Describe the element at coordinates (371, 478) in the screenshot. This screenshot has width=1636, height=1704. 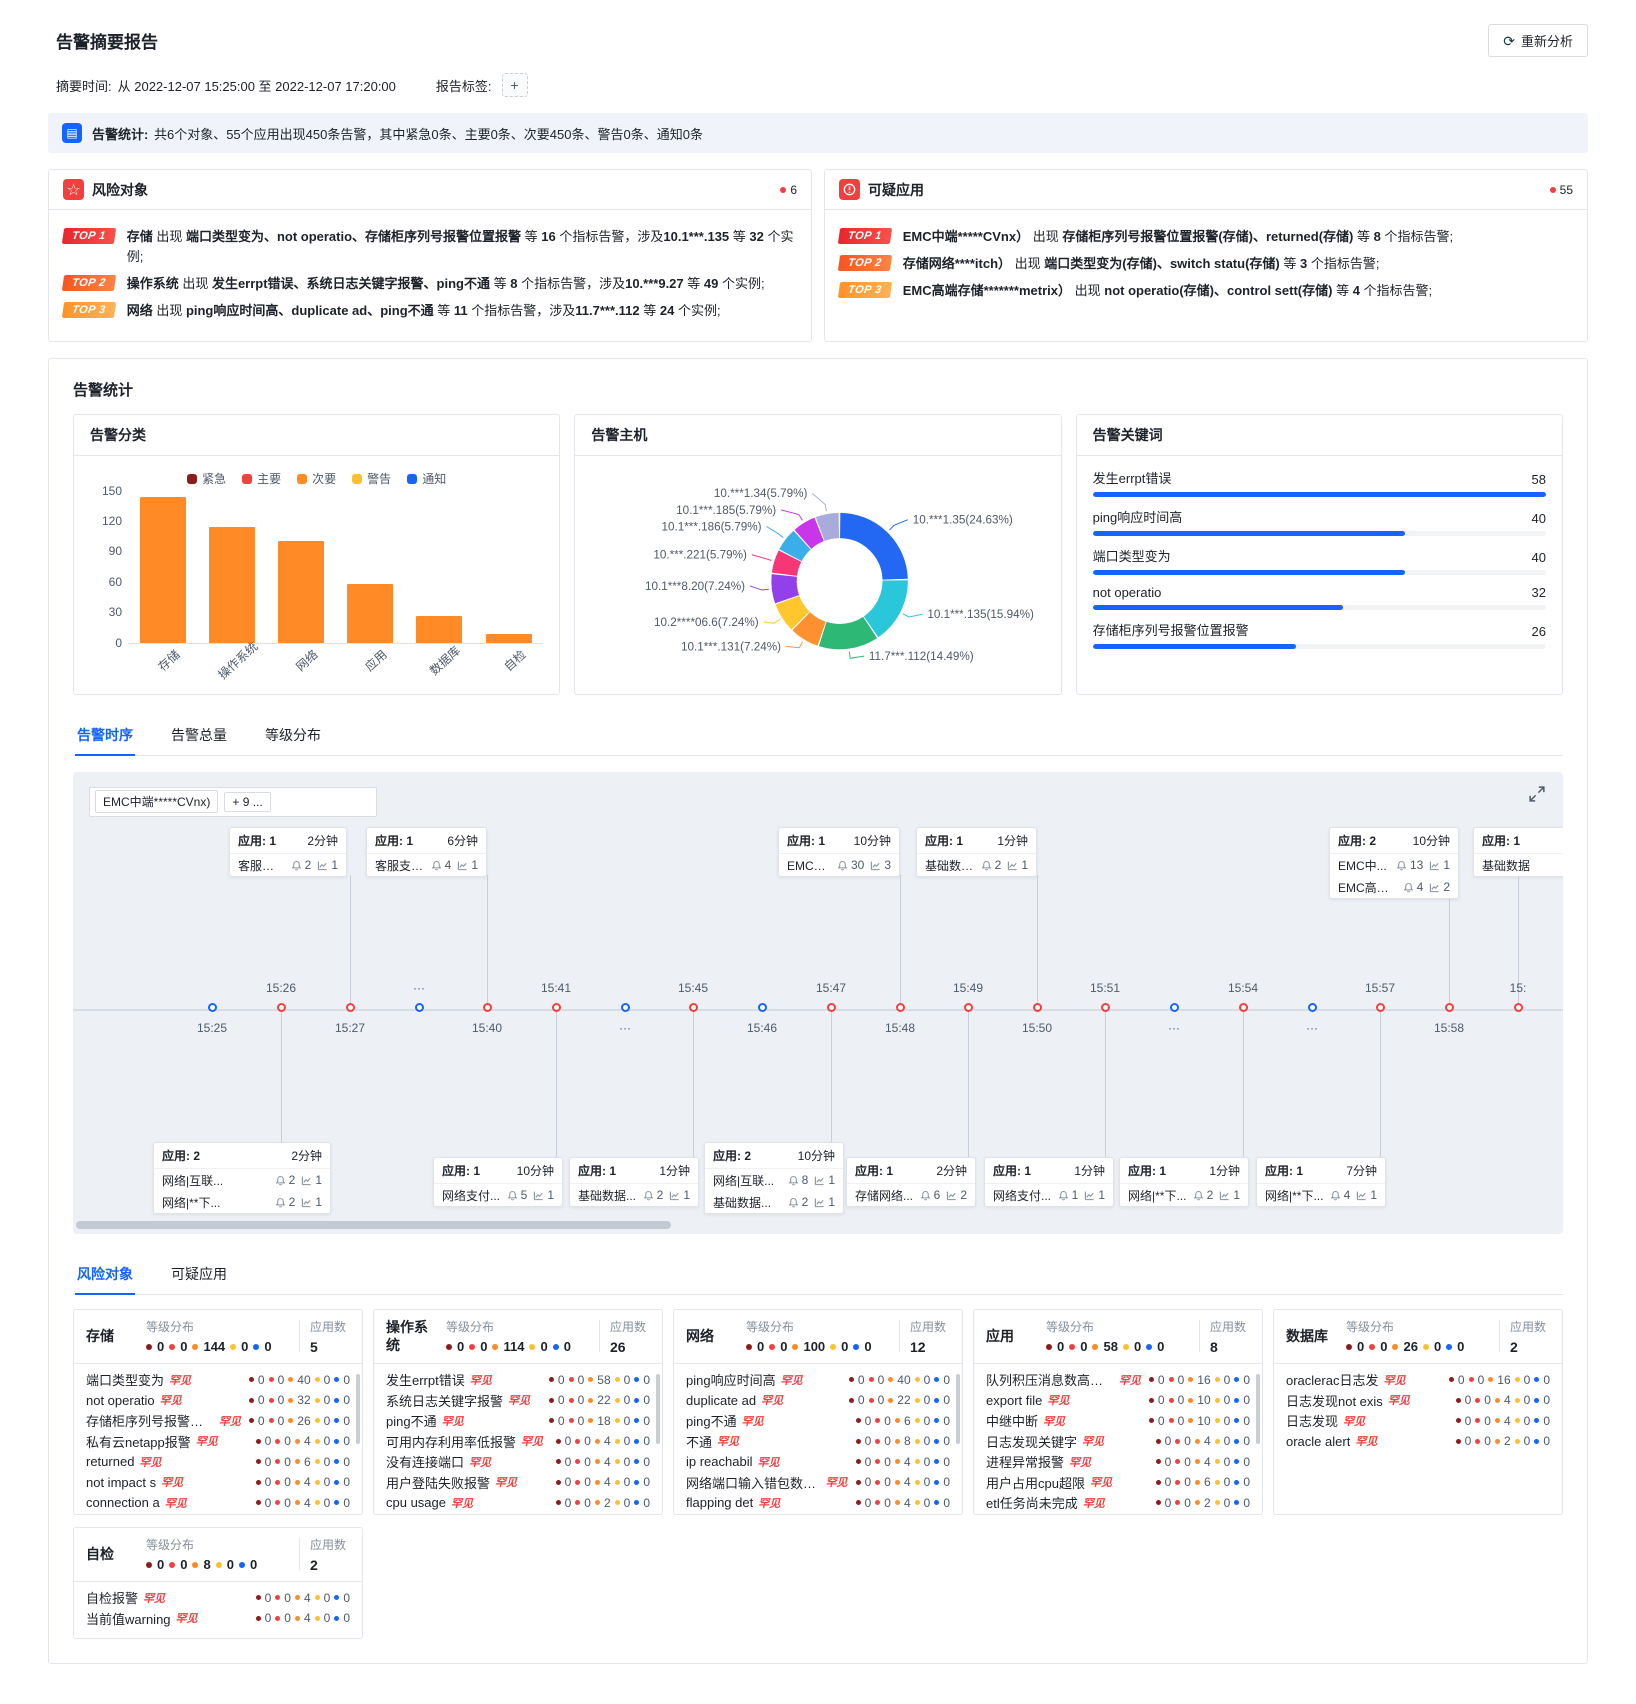
I see `legend-item: 警告` at that location.